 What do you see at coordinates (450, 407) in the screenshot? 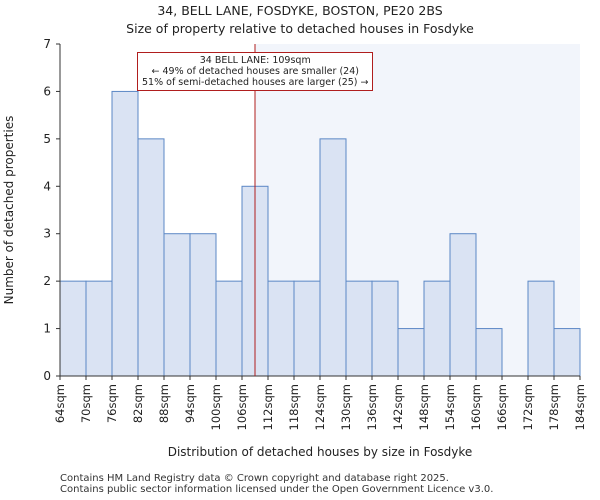
I see `x-tick-label-154sqm: 154sqm` at bounding box center [450, 407].